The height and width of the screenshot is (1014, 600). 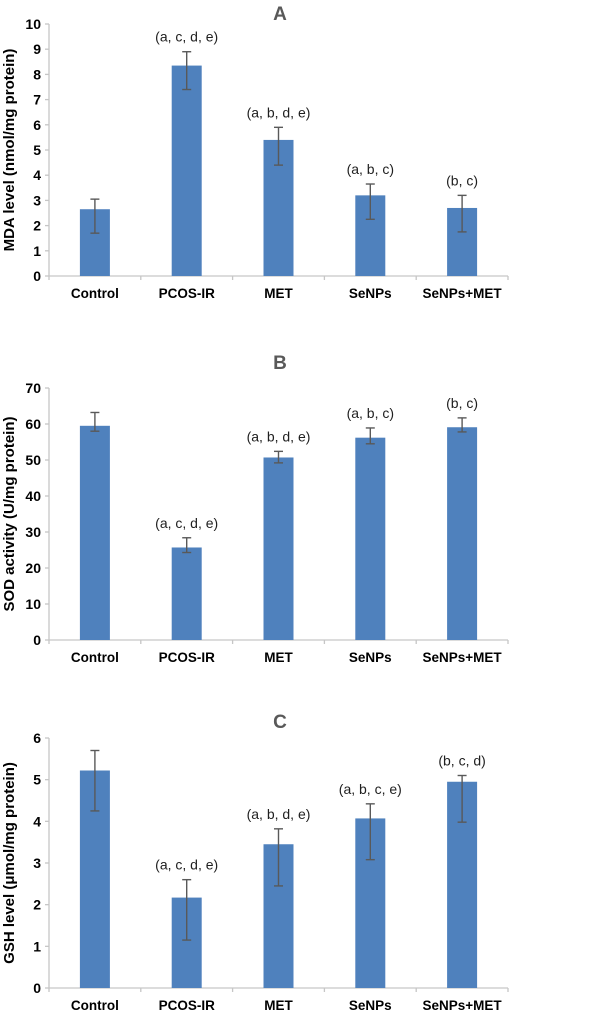 I want to click on bar-Control, so click(x=94, y=532).